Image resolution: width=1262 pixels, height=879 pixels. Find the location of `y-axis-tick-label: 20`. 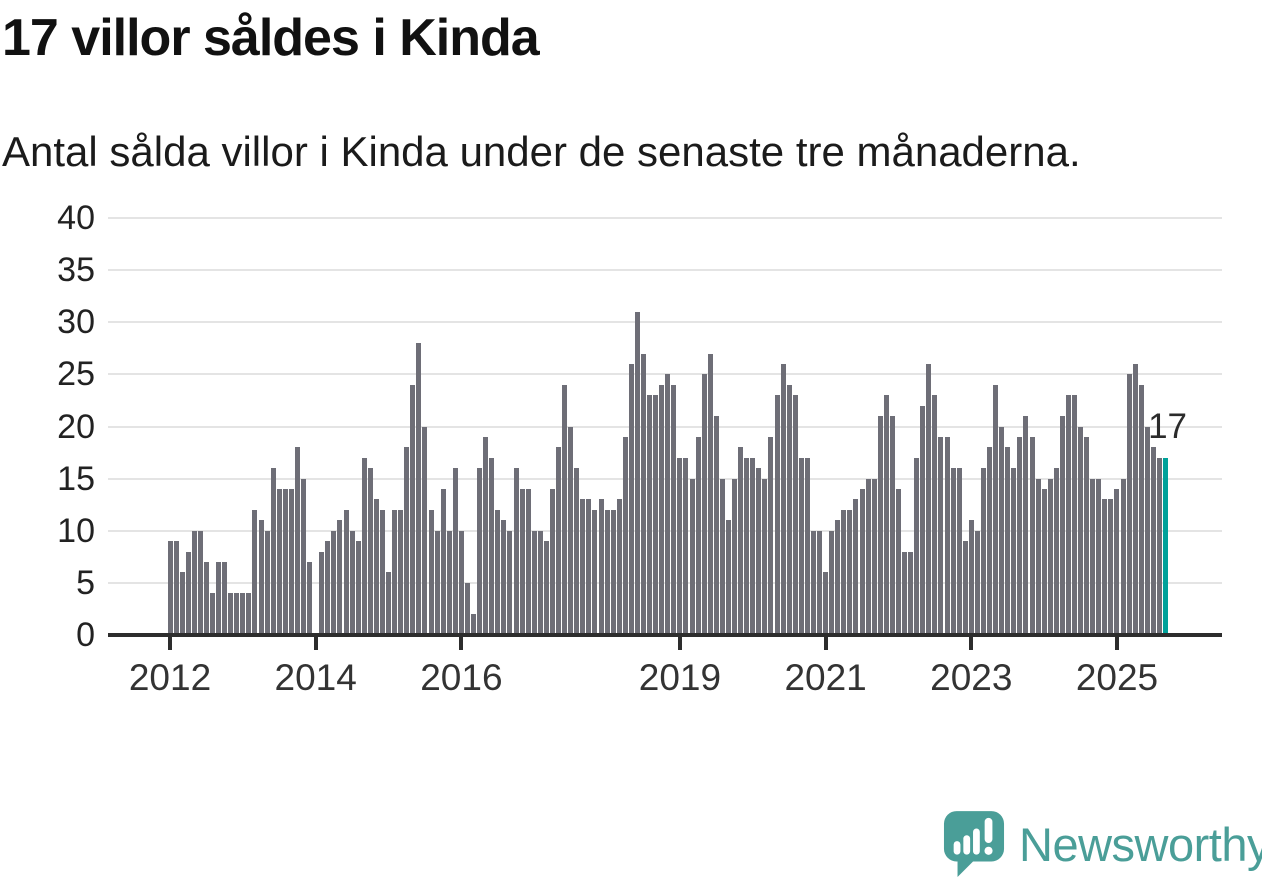

y-axis-tick-label: 20 is located at coordinates (76, 426).